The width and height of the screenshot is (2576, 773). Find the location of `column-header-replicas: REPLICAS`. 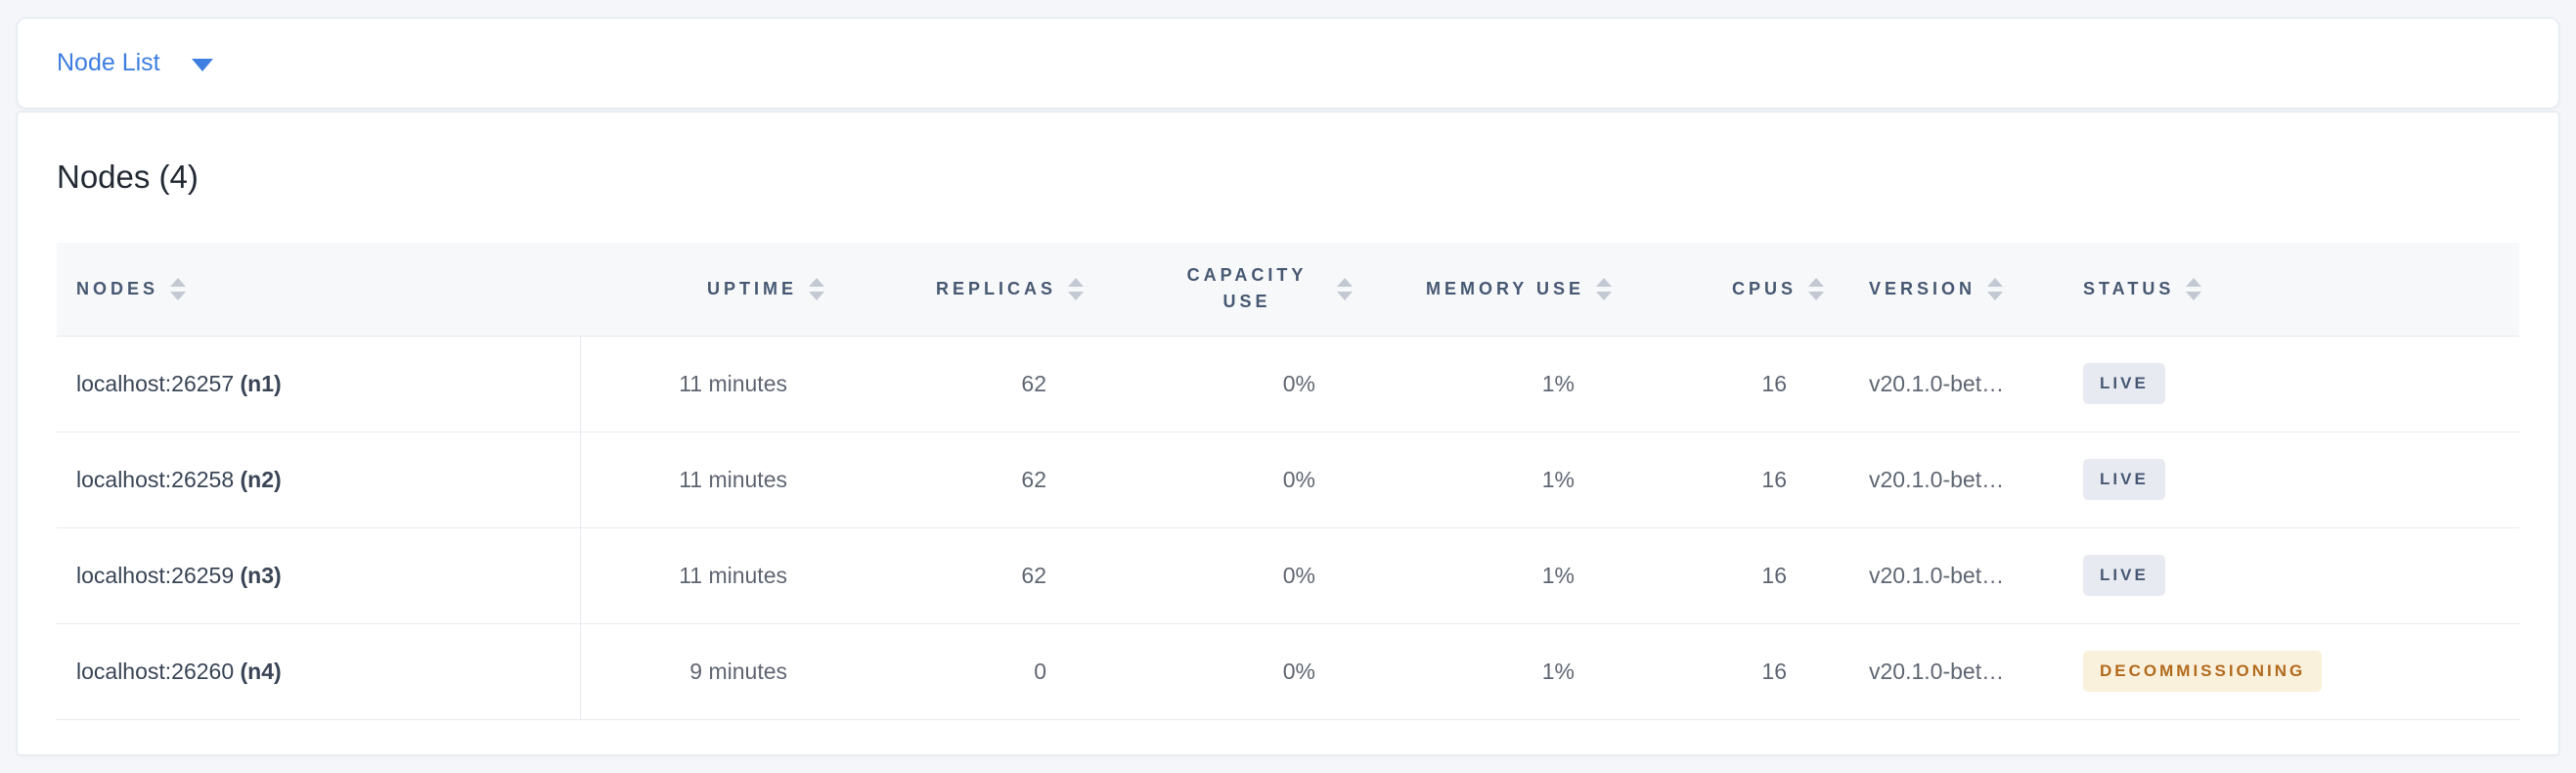

column-header-replicas: REPLICAS is located at coordinates (961, 290).